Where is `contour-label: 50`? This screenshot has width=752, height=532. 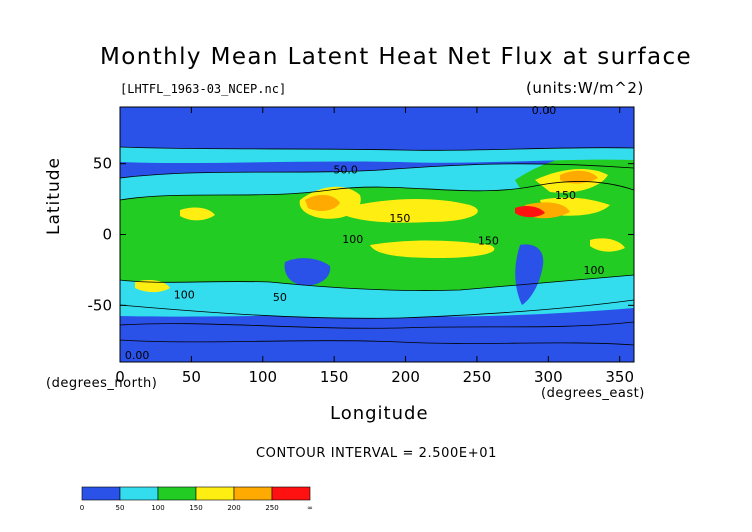
contour-label: 50 is located at coordinates (280, 297).